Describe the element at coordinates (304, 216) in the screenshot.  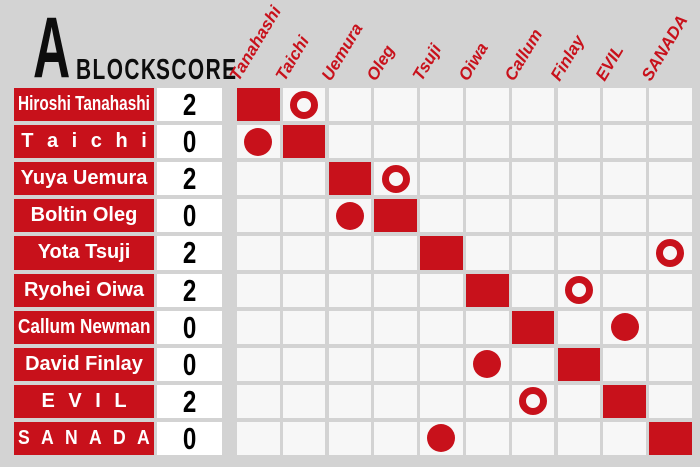
I see `grid-cell-boltinoleg-vs-taichi` at that location.